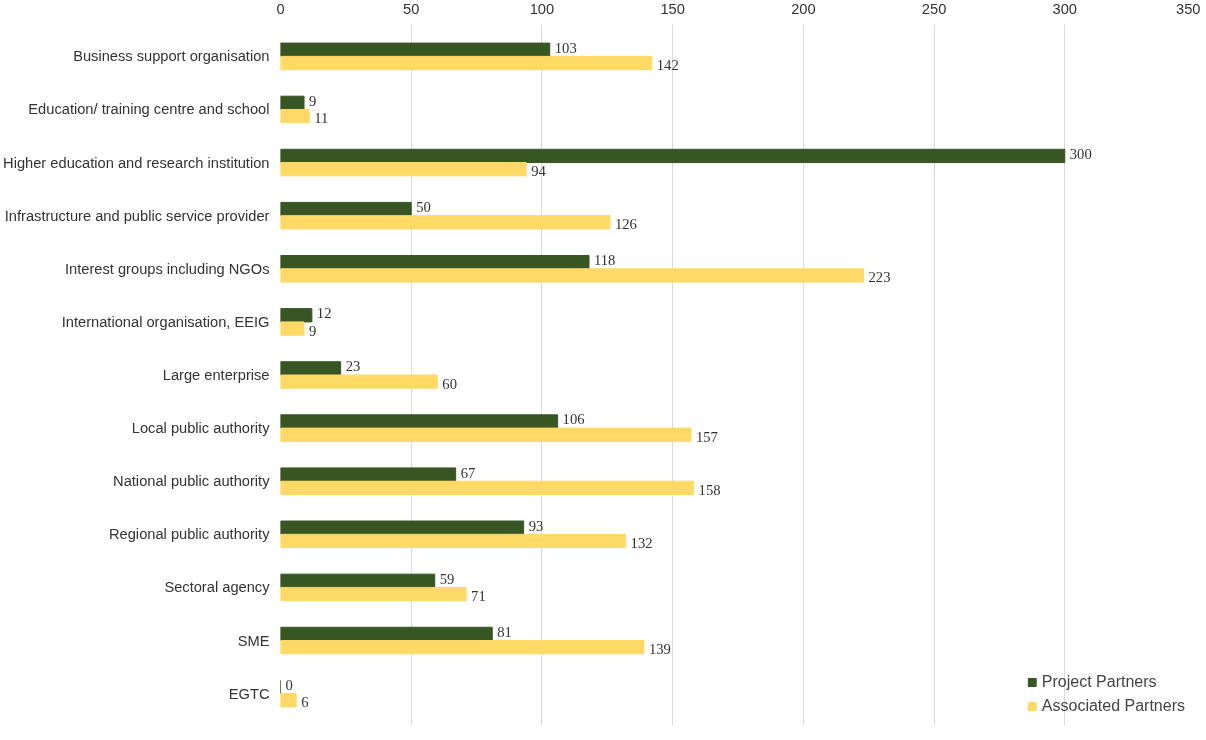 The width and height of the screenshot is (1206, 740). I want to click on data-label: 67, so click(468, 472).